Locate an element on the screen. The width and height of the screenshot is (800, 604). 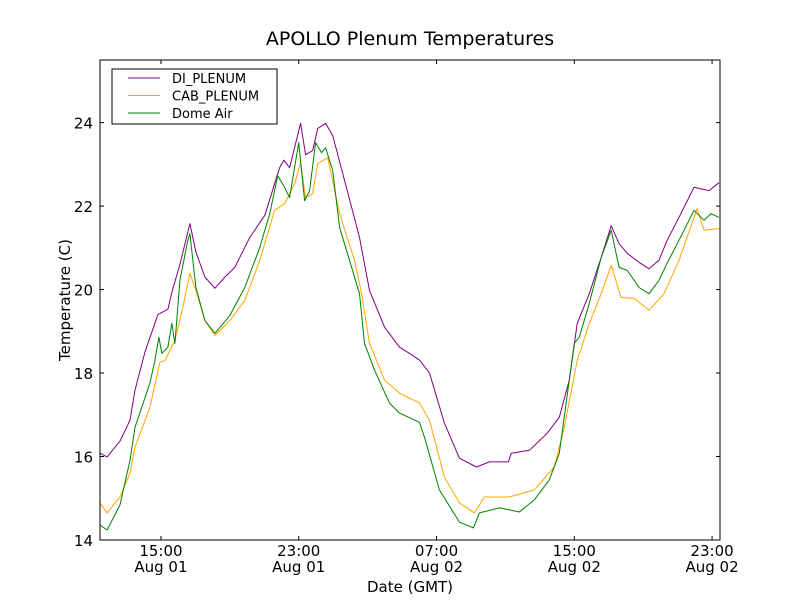
legend-label: DI_PLENUM is located at coordinates (209, 79).